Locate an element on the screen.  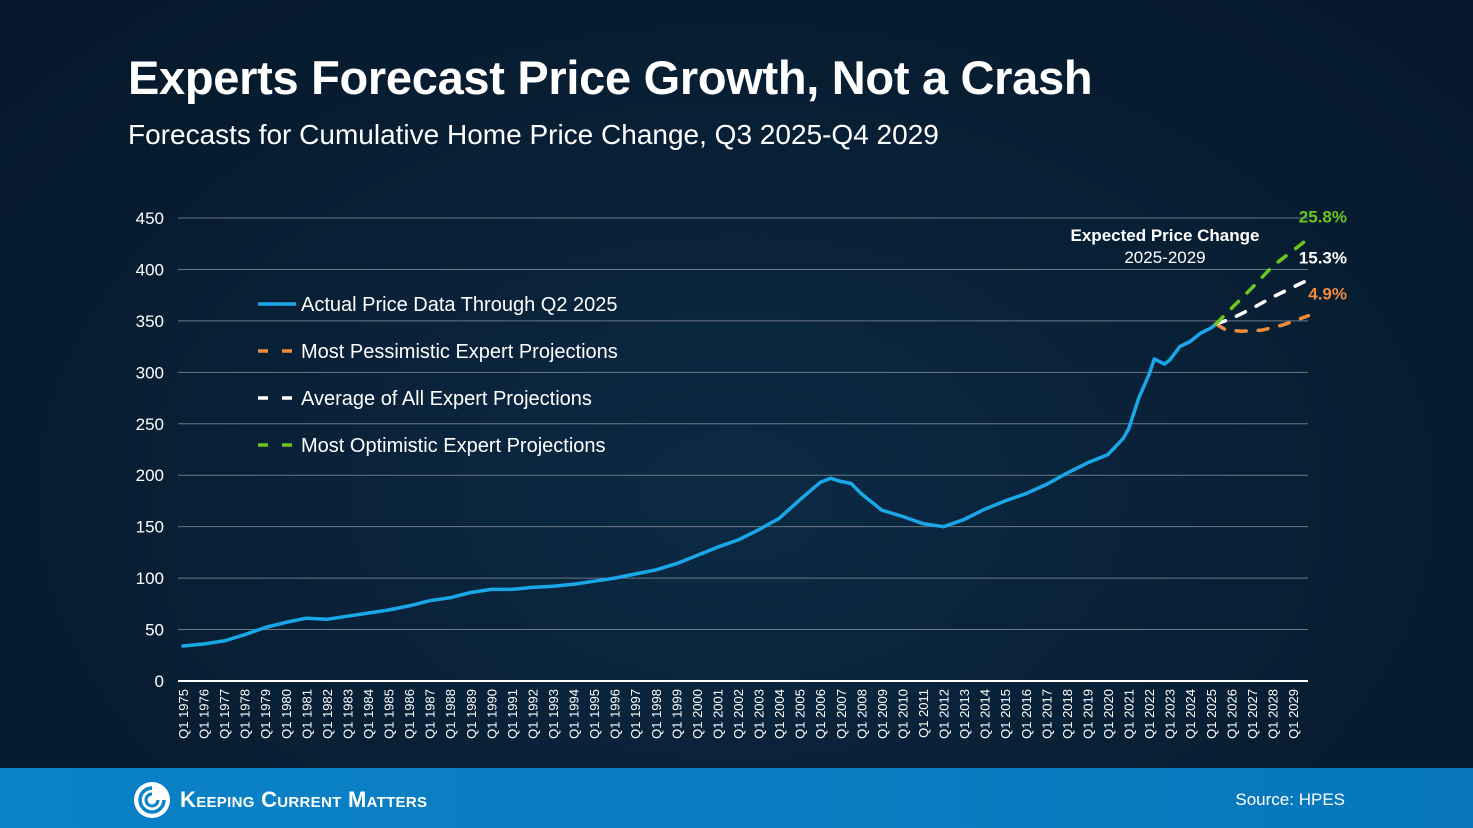
x-tick-label: Q1 2022 is located at coordinates (1149, 714).